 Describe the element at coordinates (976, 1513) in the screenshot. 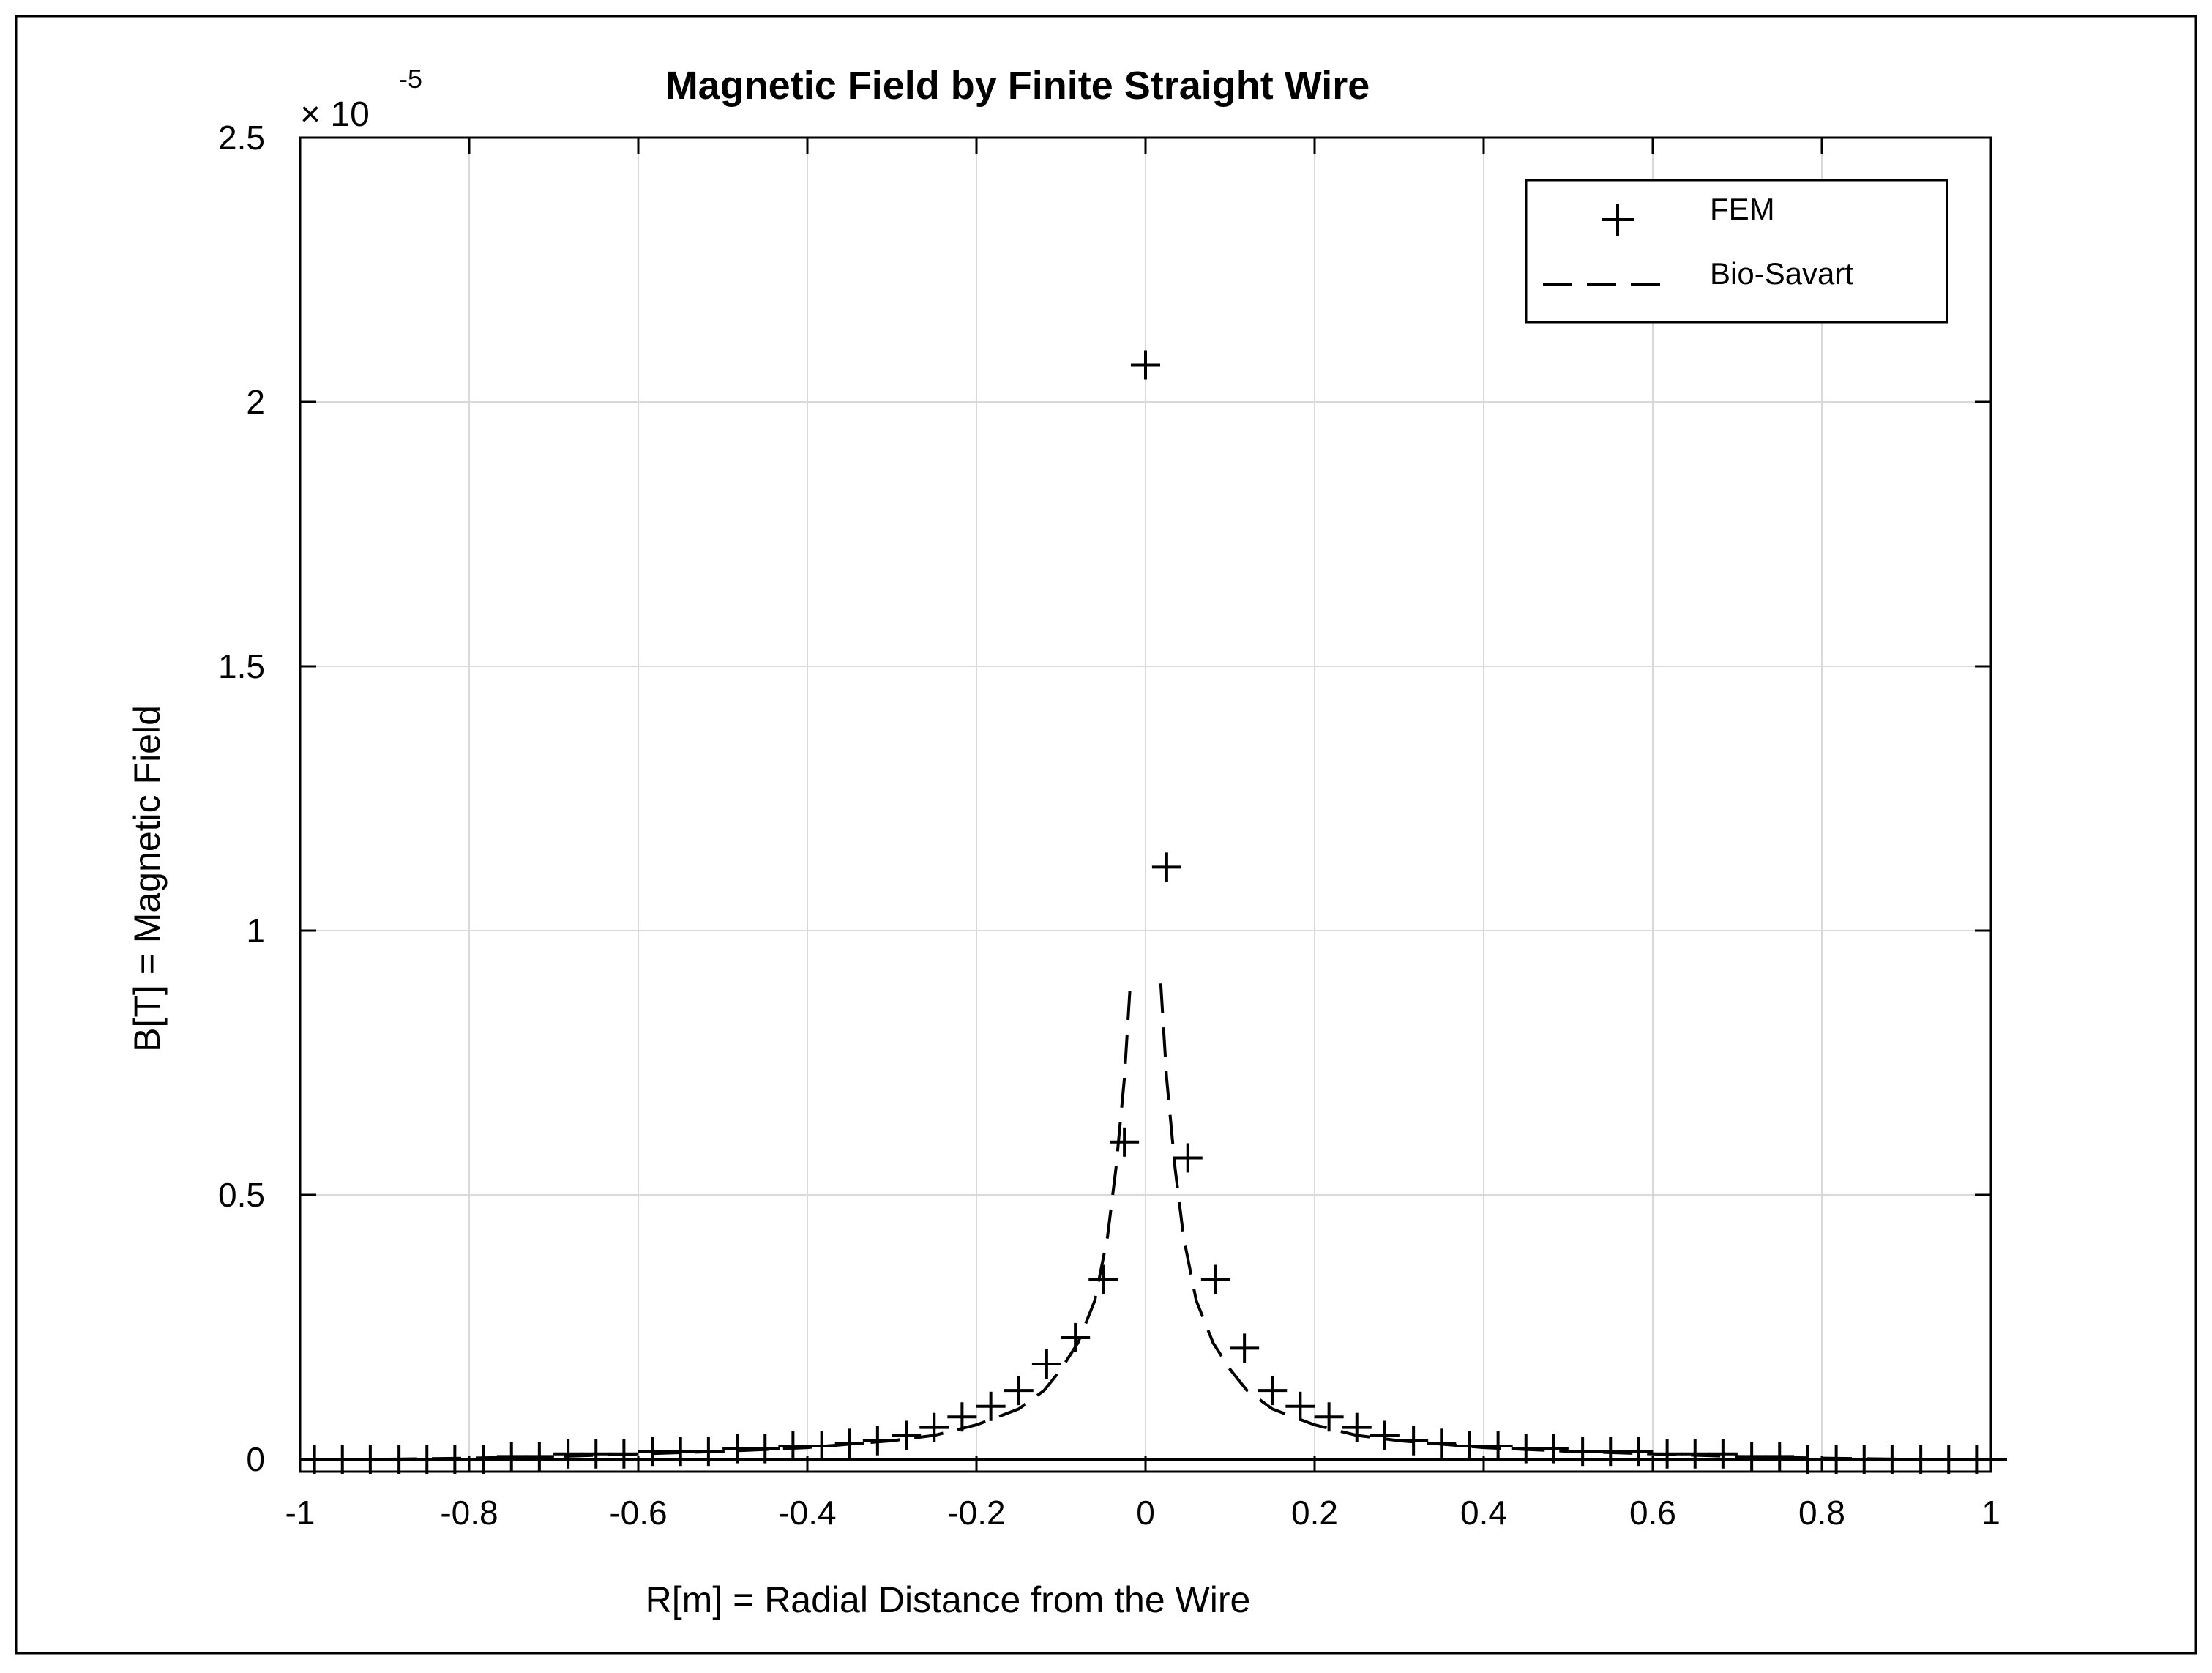

I see `x-tick-label: -0.2` at that location.